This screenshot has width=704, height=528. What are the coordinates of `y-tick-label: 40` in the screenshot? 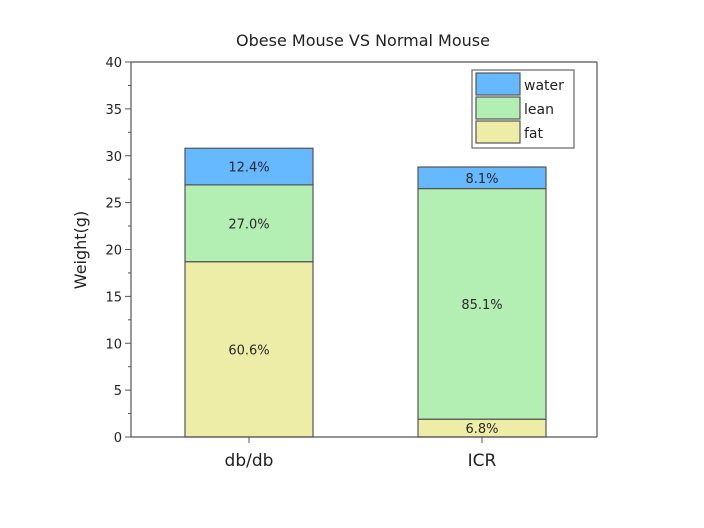 It's located at (113, 63).